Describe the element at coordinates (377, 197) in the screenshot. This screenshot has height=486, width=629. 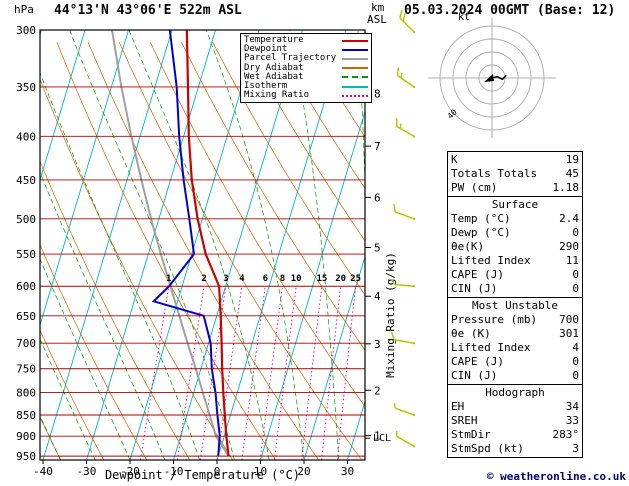
I see `km-tick-label: 6` at that location.